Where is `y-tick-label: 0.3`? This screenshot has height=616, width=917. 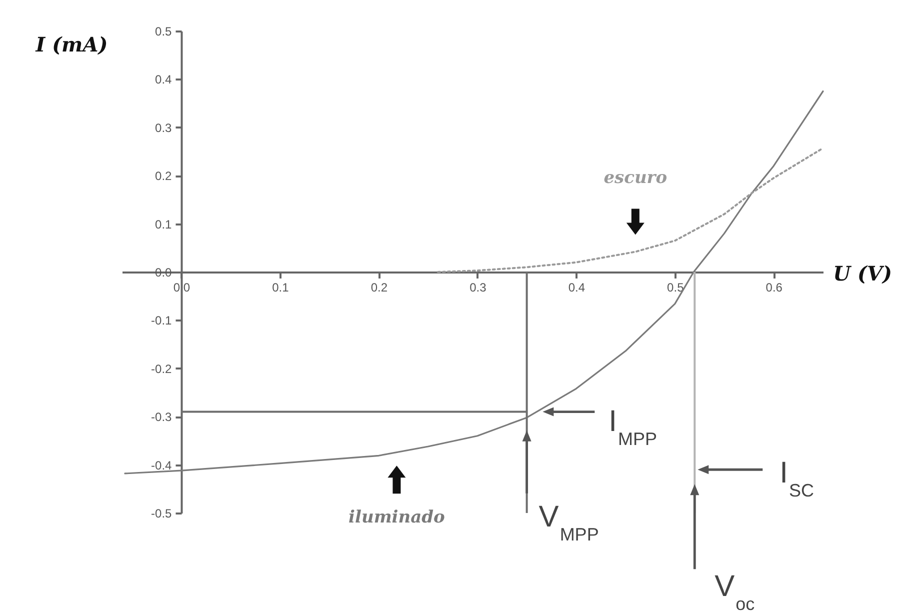
y-tick-label: 0.3 is located at coordinates (163, 127).